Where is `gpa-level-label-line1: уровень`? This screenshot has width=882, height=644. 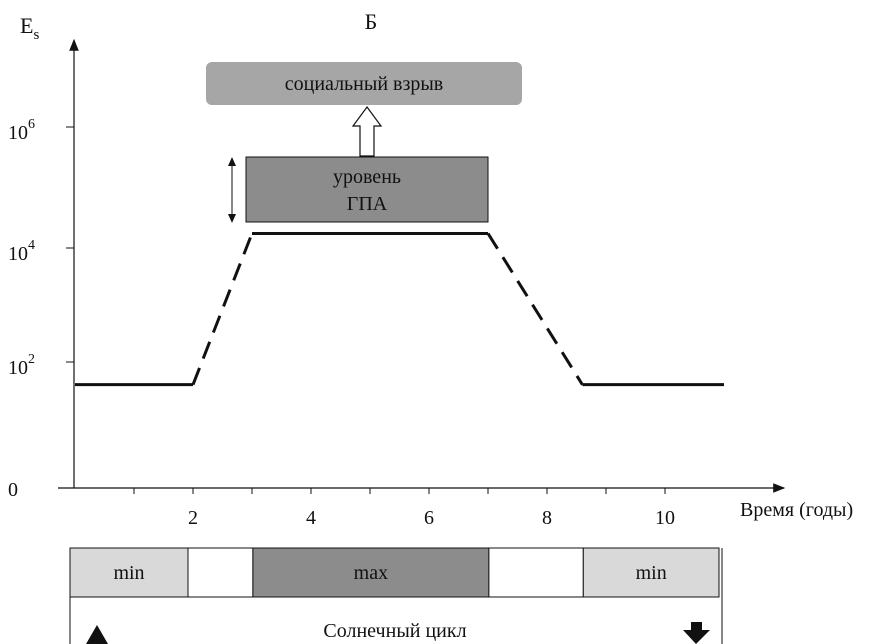
gpa-level-label-line1: уровень is located at coordinates (367, 177).